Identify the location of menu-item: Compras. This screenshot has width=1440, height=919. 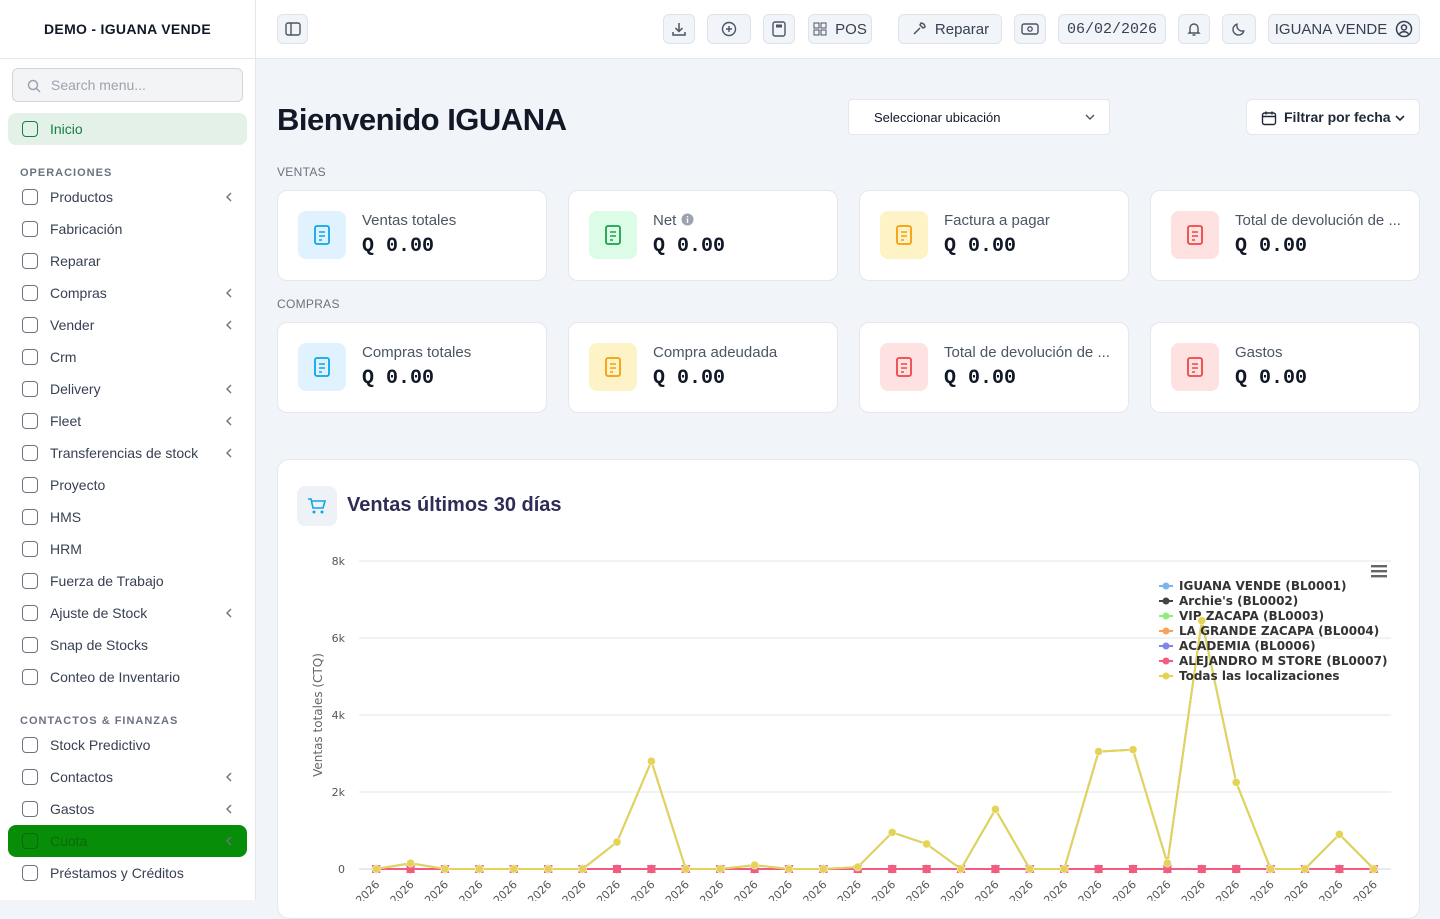
(127, 293).